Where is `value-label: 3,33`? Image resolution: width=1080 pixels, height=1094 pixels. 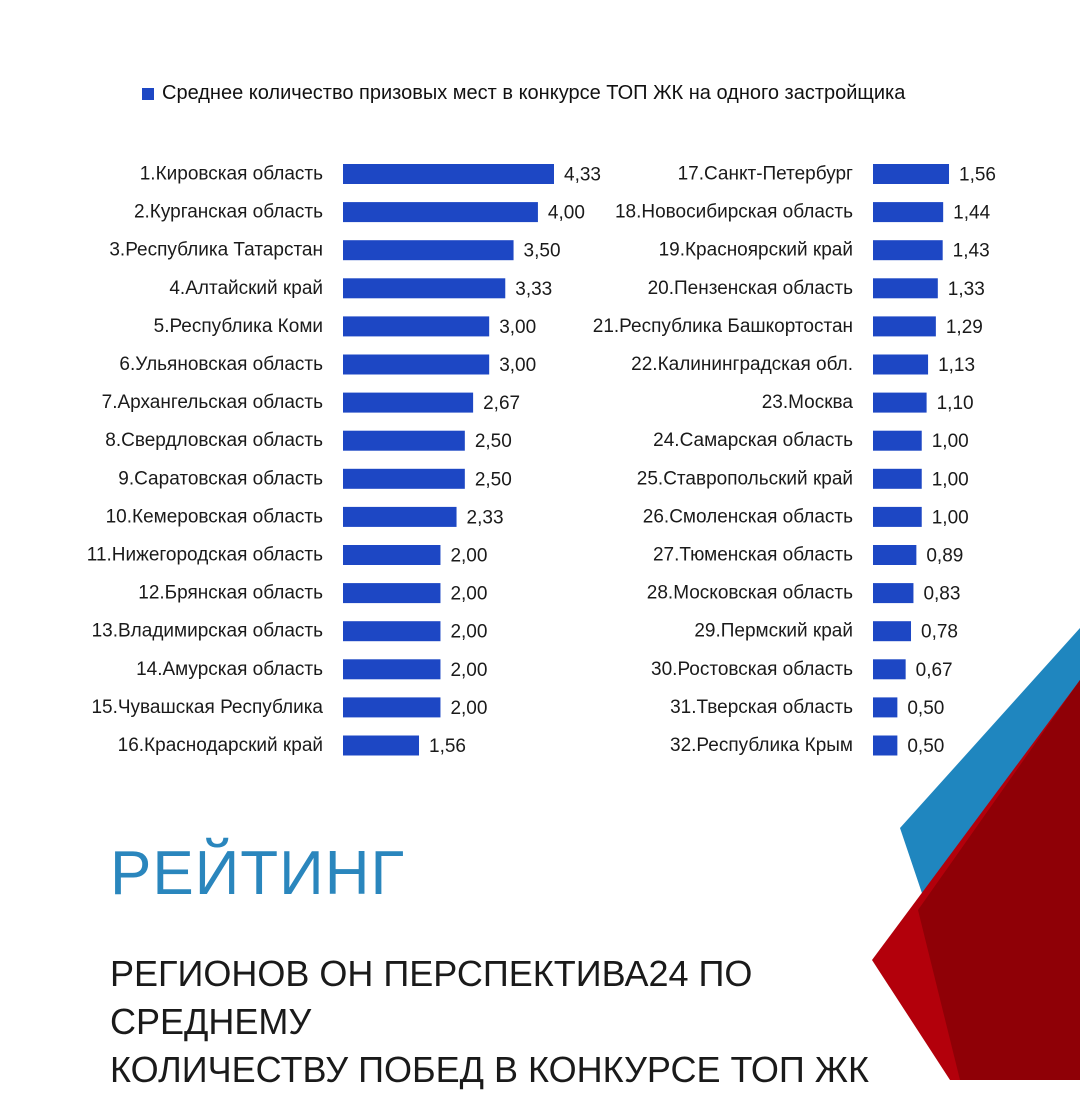
value-label: 3,33 is located at coordinates (533, 289).